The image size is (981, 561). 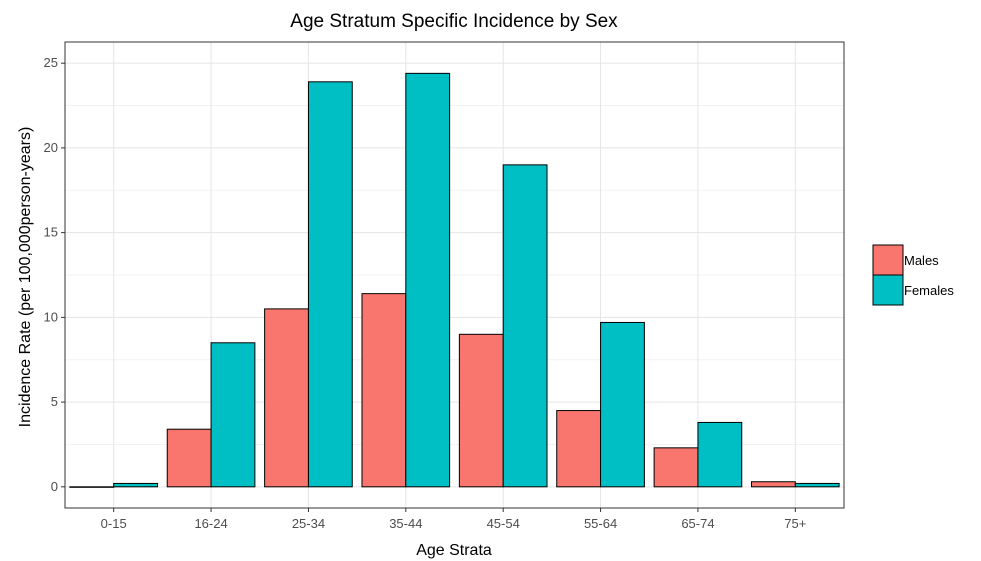 What do you see at coordinates (54, 486) in the screenshot?
I see `y-tick-label: 0` at bounding box center [54, 486].